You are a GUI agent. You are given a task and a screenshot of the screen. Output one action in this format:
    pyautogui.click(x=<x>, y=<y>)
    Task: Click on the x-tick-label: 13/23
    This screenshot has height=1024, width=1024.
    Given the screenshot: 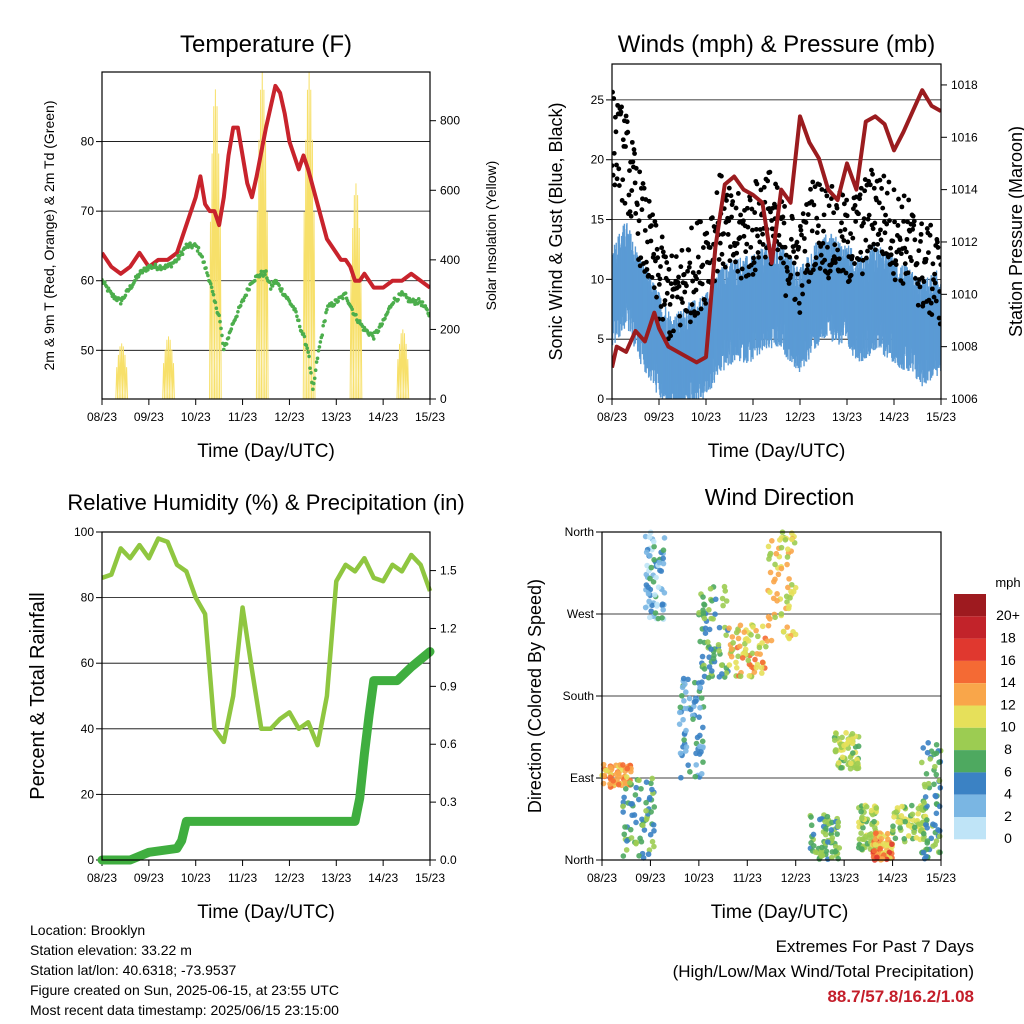 What is the action you would take?
    pyautogui.click(x=336, y=417)
    